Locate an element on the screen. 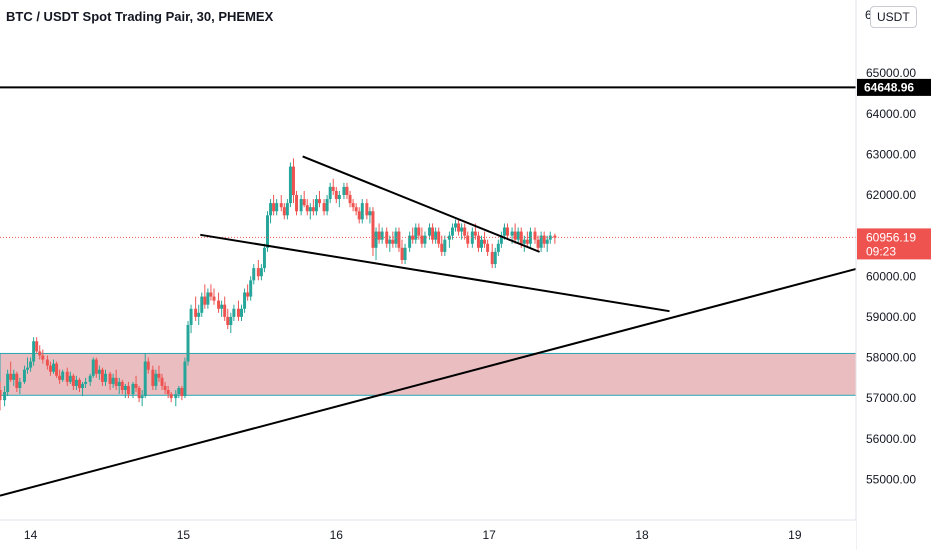 The image size is (932, 550). time-axis-background is located at coordinates (428, 535).